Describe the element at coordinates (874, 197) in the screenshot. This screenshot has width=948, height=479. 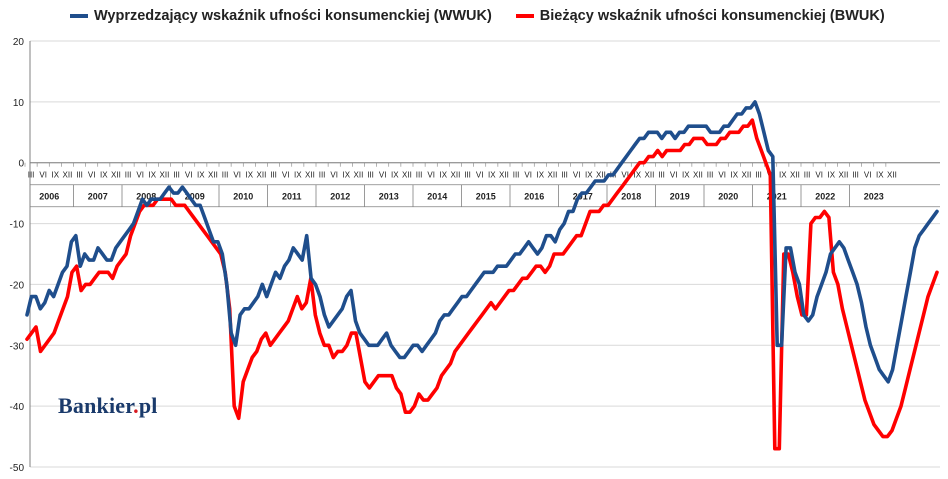
I see `year-label: 2023` at that location.